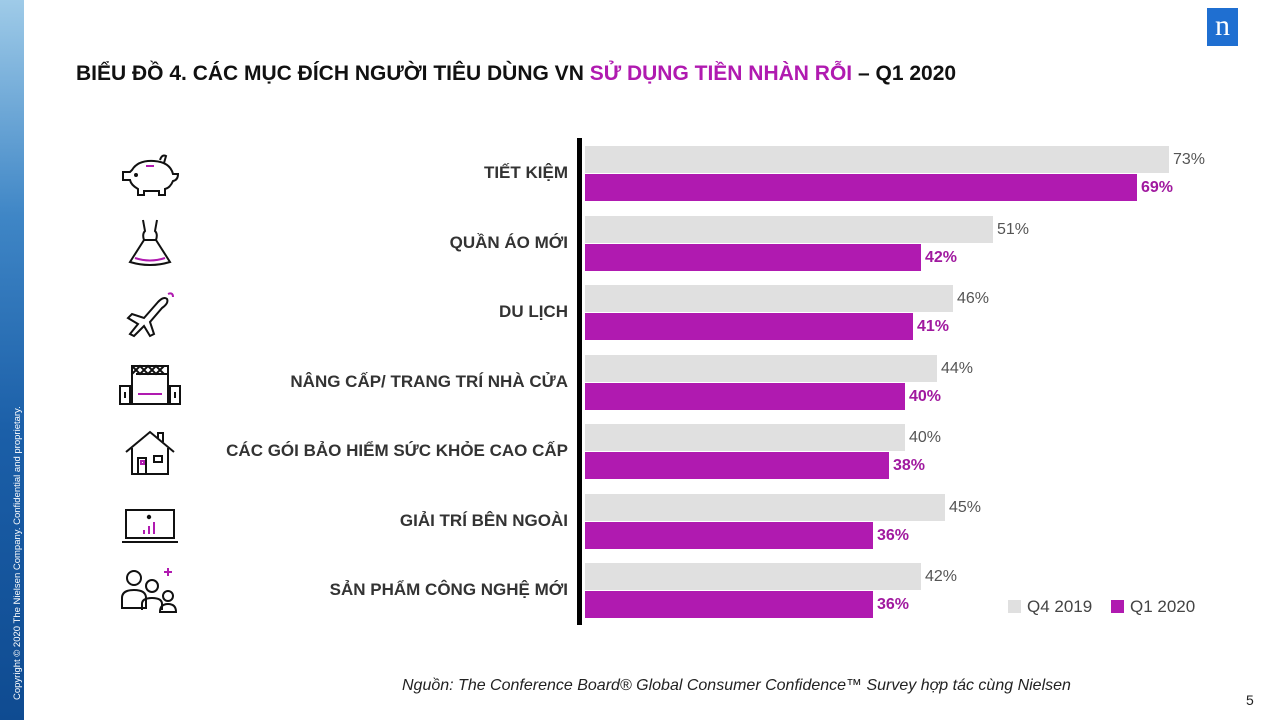 Image resolution: width=1280 pixels, height=720 pixels. I want to click on data-label-q1-2020: 69%, so click(1157, 187).